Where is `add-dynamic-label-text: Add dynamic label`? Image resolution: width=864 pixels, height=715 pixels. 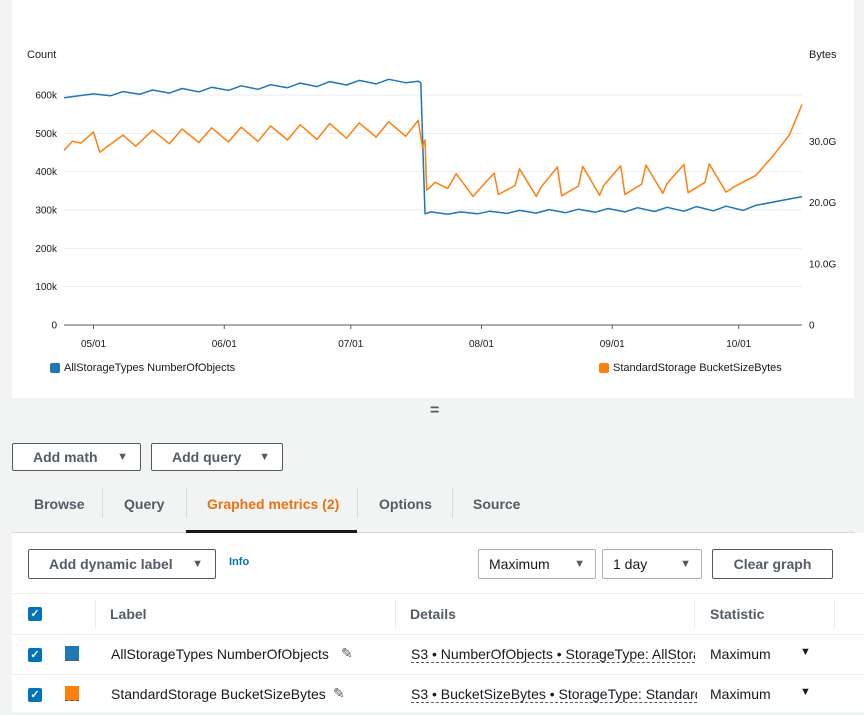
add-dynamic-label-text: Add dynamic label is located at coordinates (111, 564).